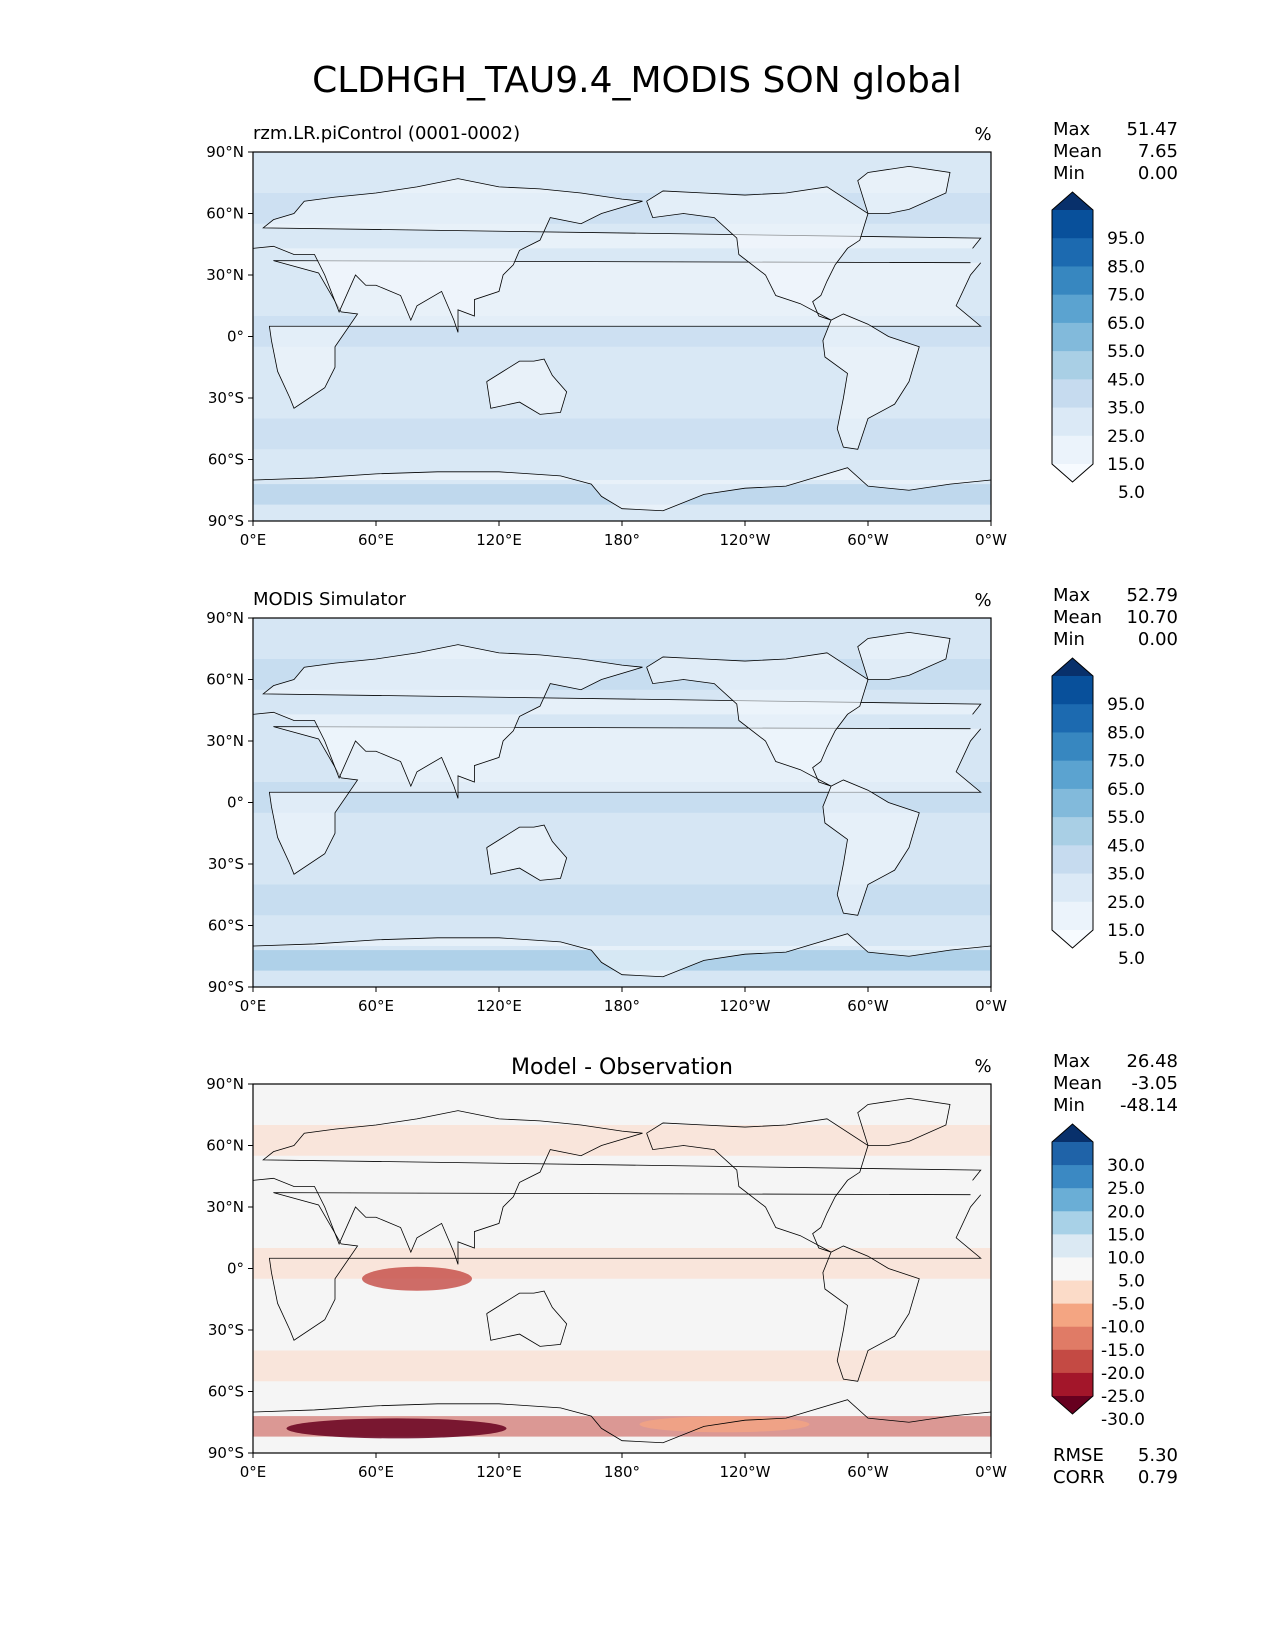 The width and height of the screenshot is (1275, 1650). I want to click on stat-value: 52.79, so click(1152, 595).